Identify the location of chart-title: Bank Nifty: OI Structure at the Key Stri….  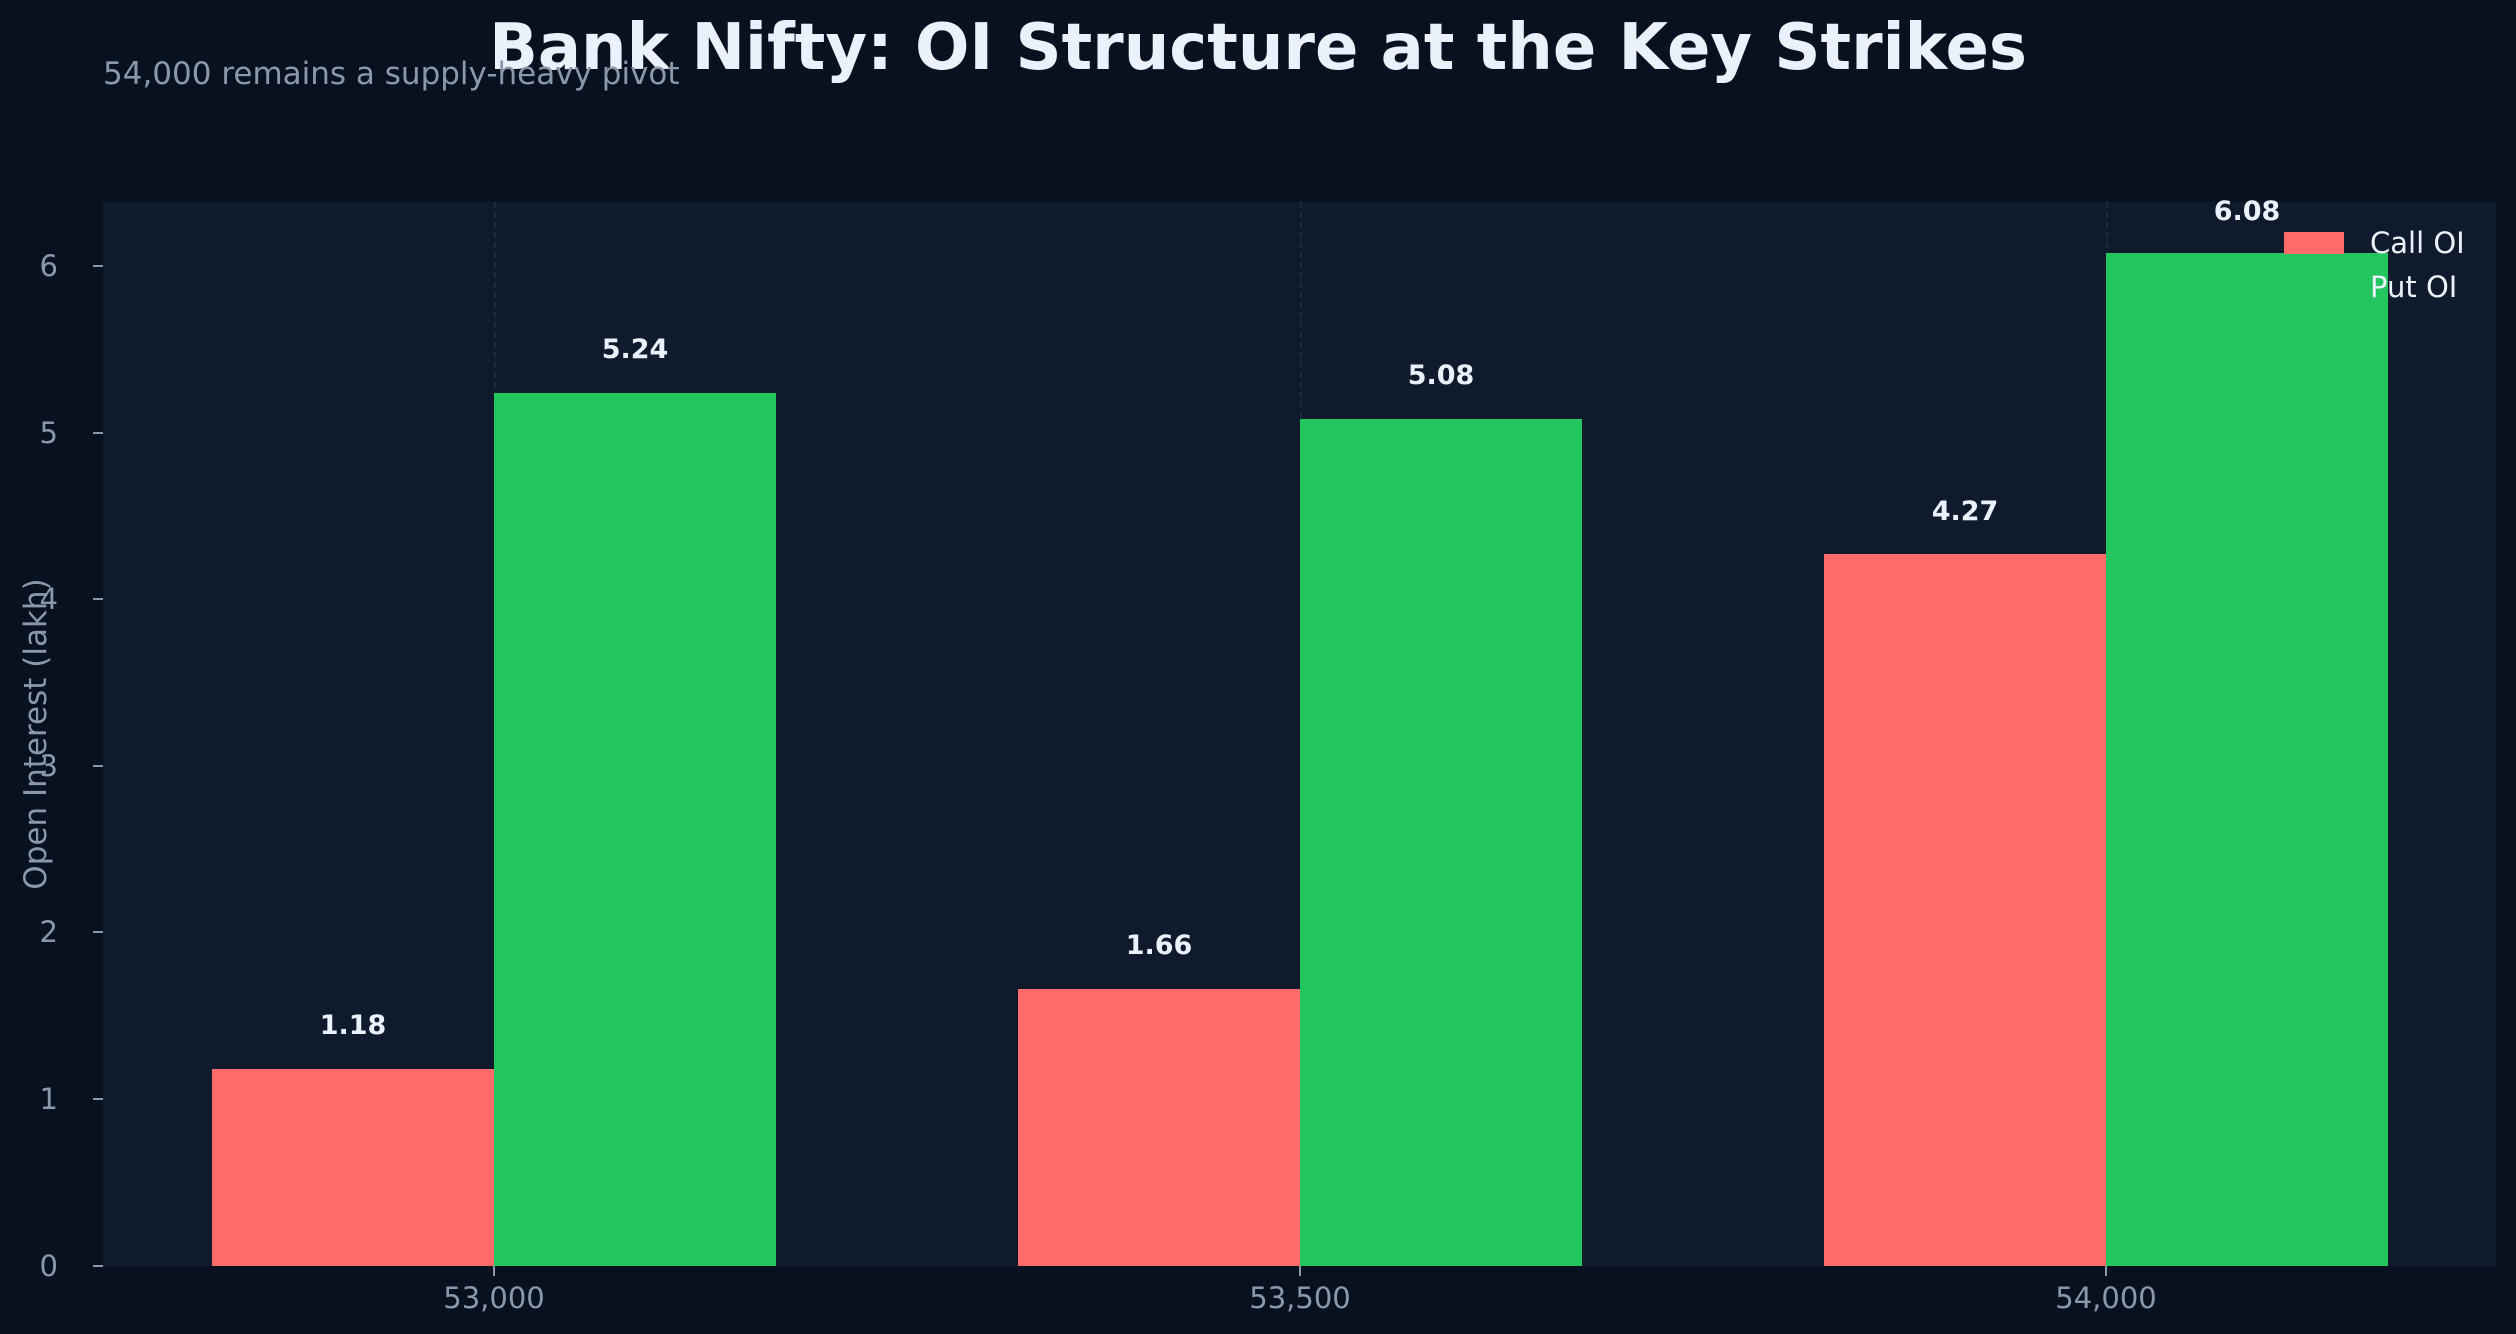
(1258, 48).